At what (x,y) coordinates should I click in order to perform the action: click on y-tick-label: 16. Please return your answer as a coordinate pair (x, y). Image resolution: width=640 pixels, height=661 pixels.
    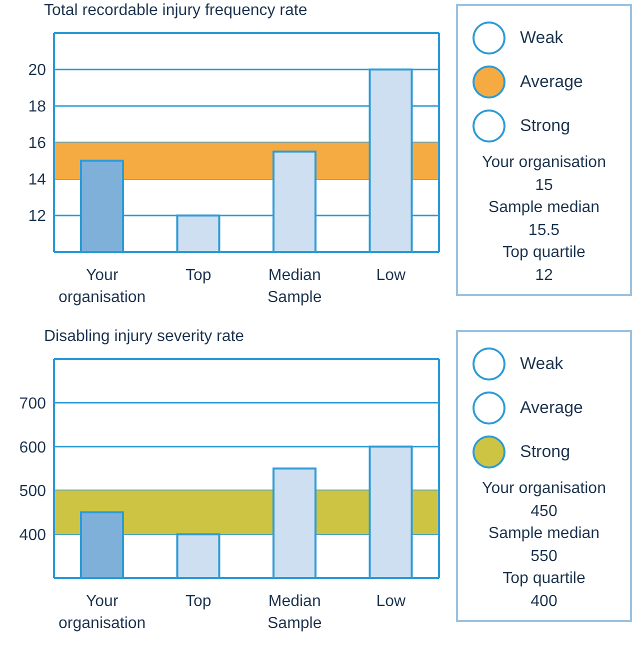
    Looking at the image, I should click on (37, 143).